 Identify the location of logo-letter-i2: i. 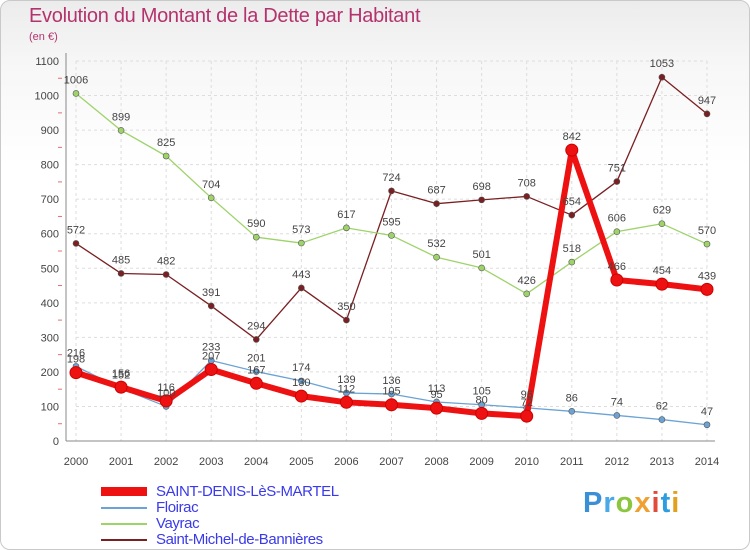
(676, 503).